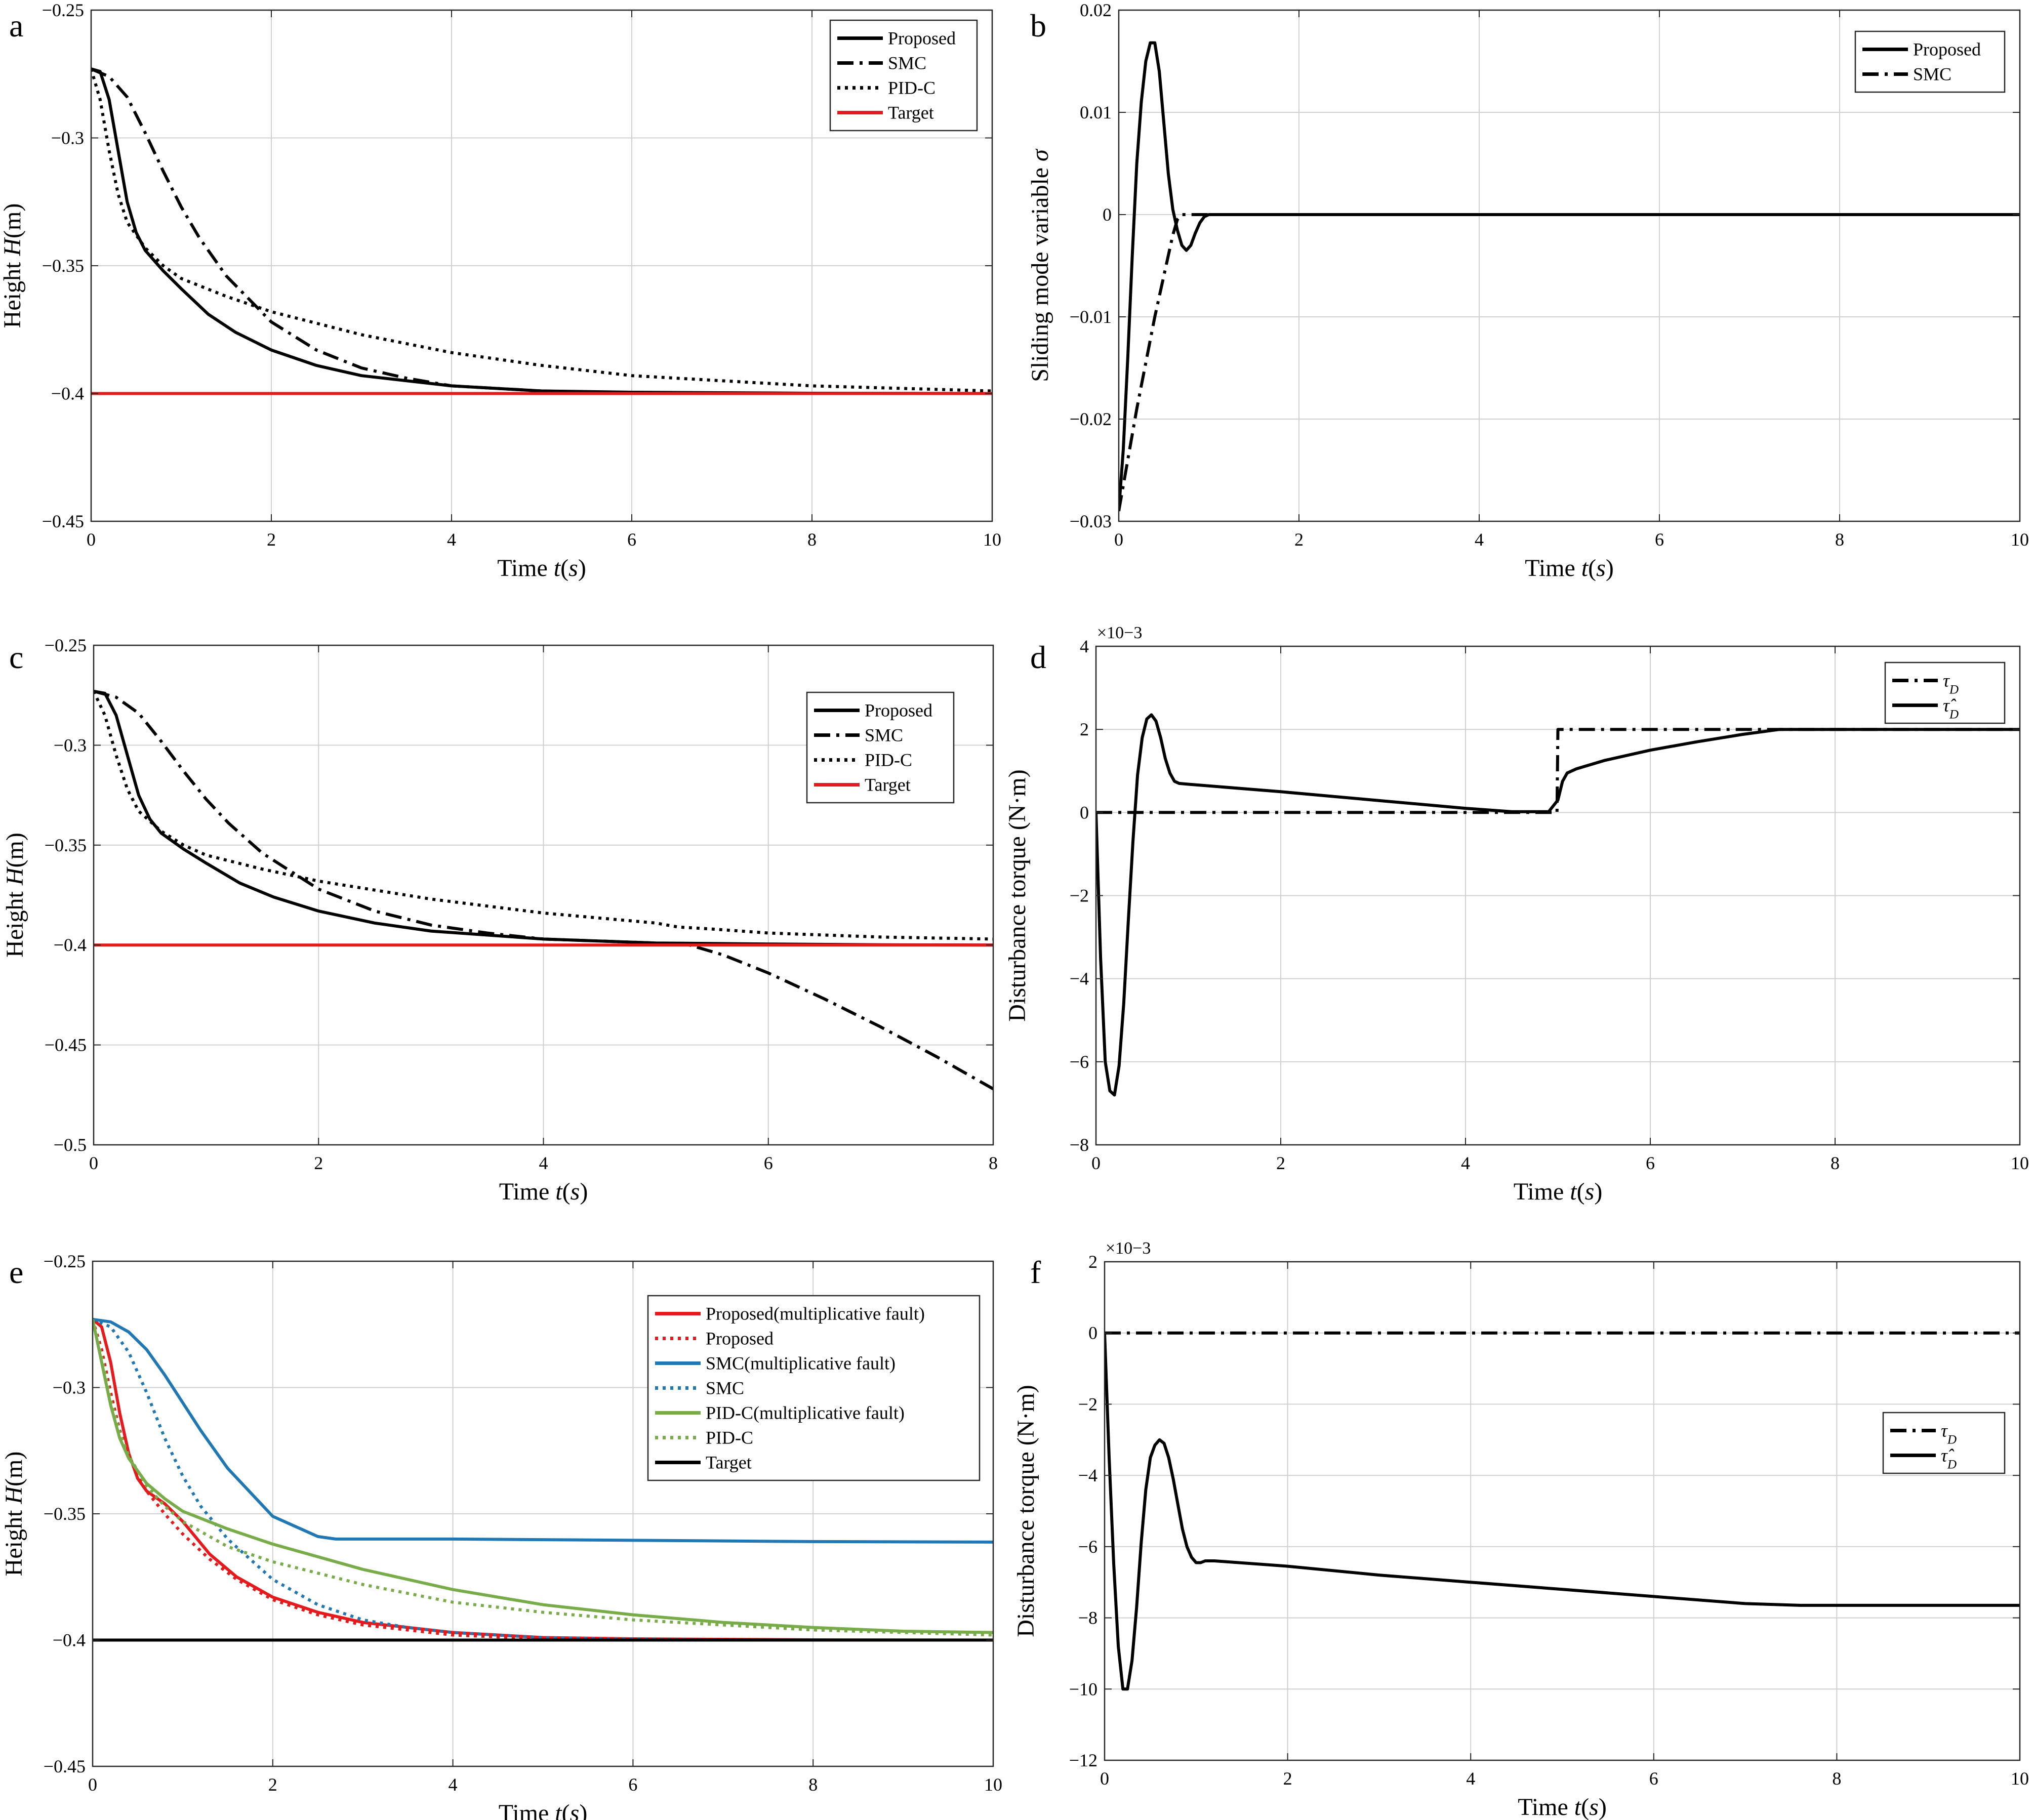 This screenshot has width=2033, height=1820. I want to click on panel-label: c, so click(16, 657).